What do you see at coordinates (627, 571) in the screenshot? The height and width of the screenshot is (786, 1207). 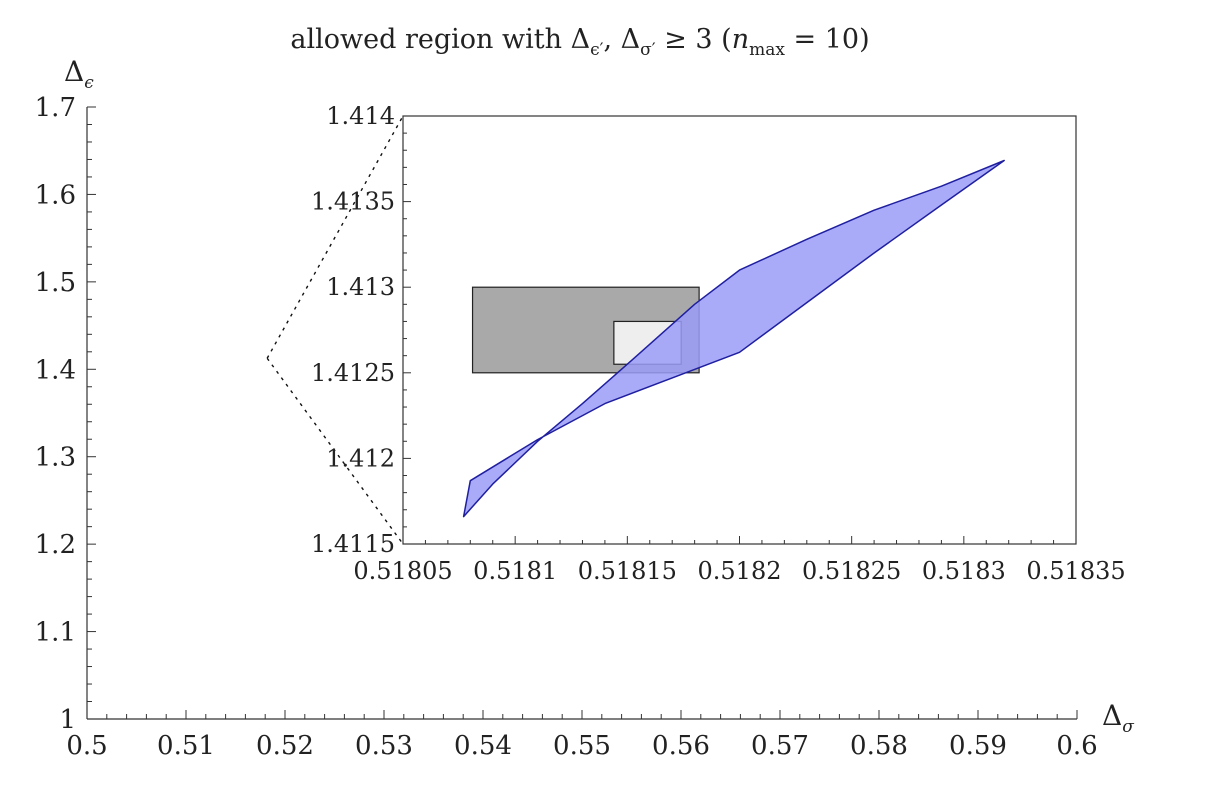 I see `inset-x-tick-label: 0.51815` at bounding box center [627, 571].